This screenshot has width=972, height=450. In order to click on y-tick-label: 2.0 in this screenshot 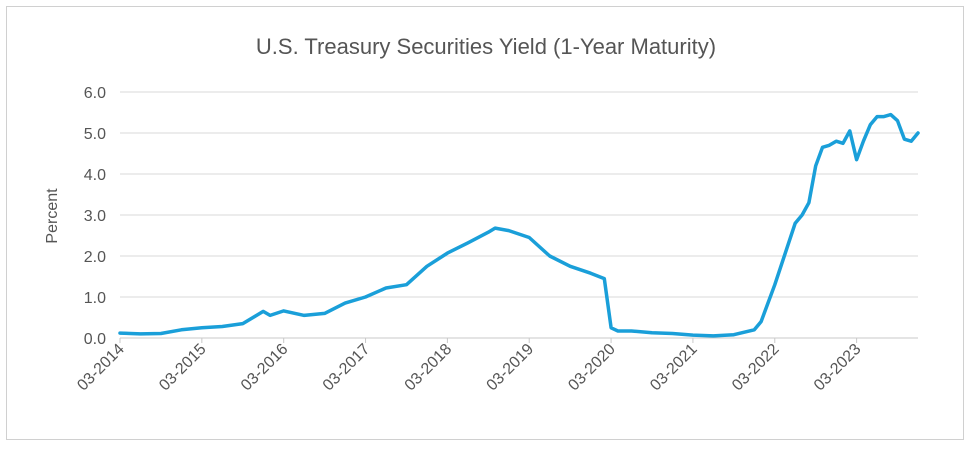, I will do `click(95, 257)`.